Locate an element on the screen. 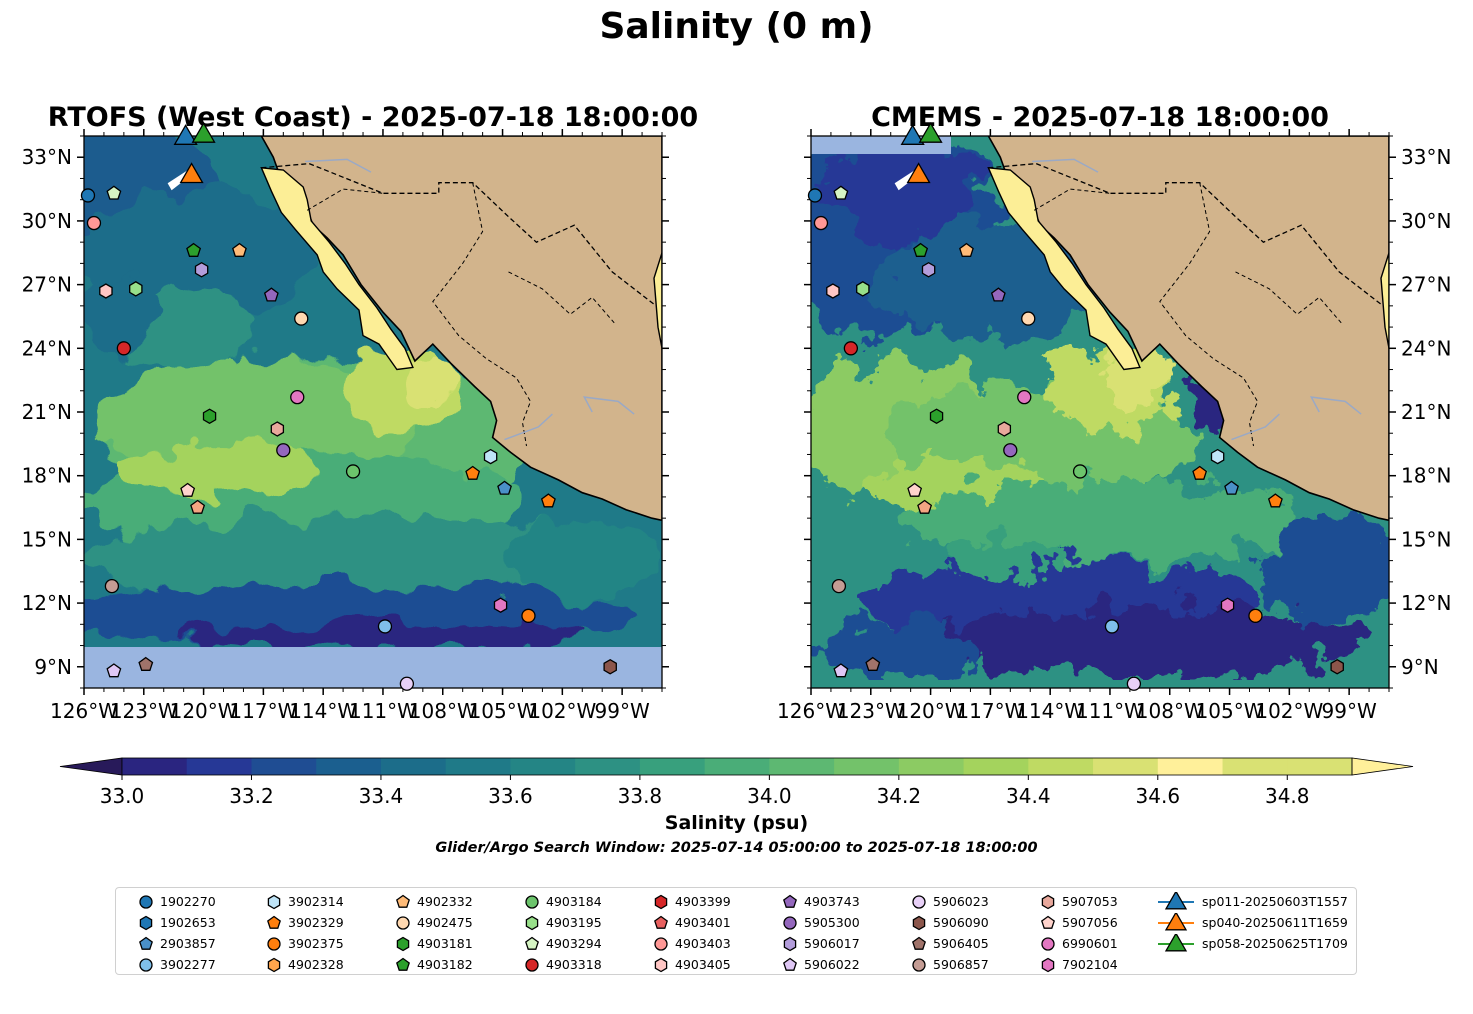 The height and width of the screenshot is (1014, 1473). colorbar-tick-label: 34.2 is located at coordinates (899, 796).